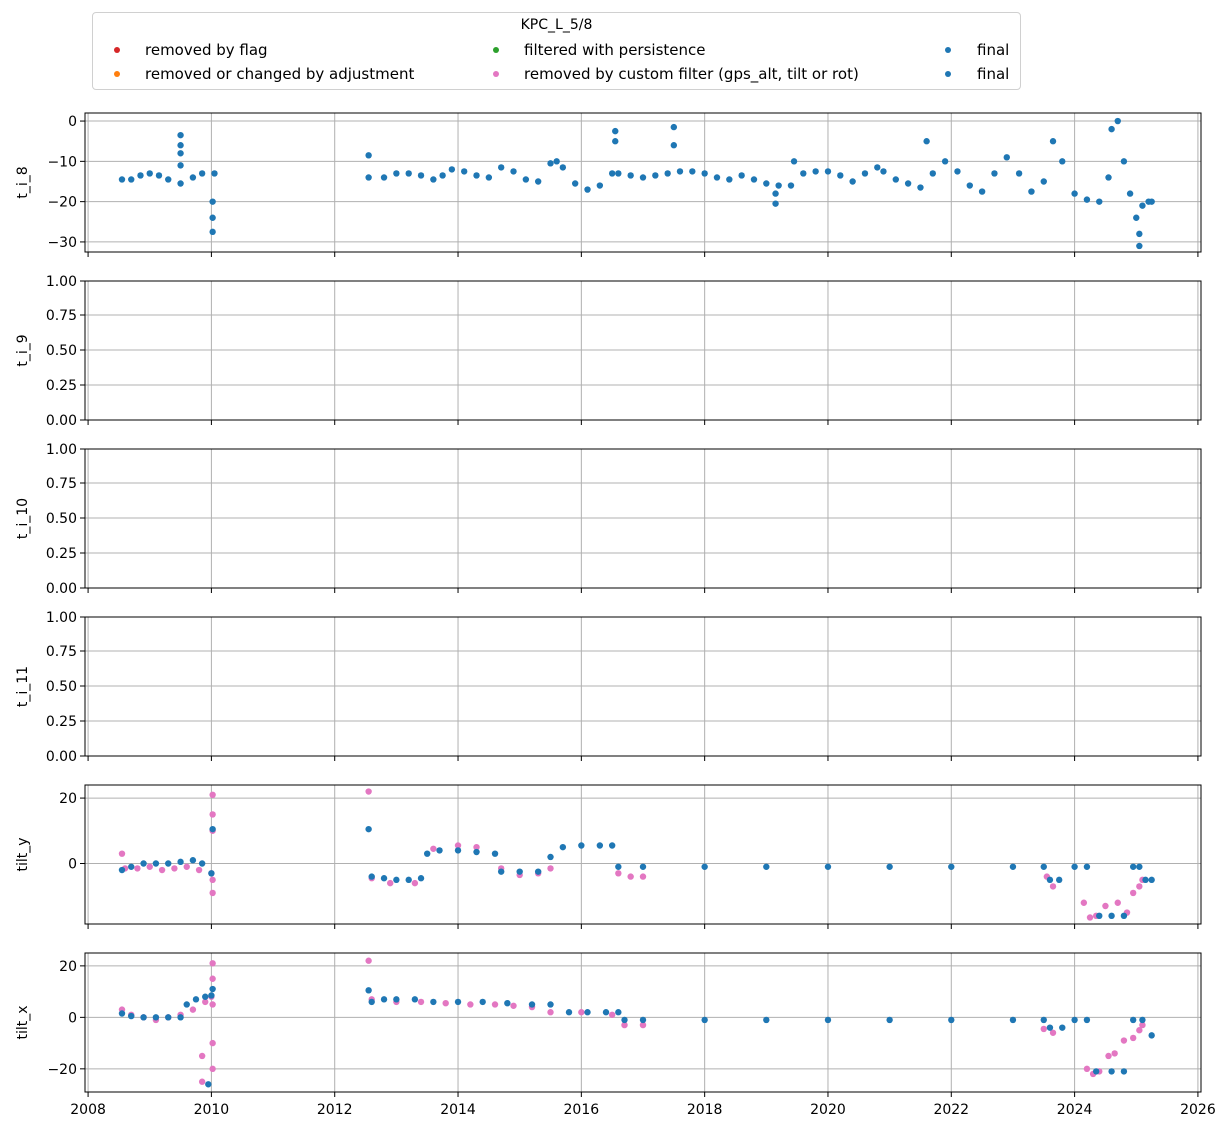 The image size is (1227, 1131). I want to click on y-tick-label: 0.50, so click(61, 519).